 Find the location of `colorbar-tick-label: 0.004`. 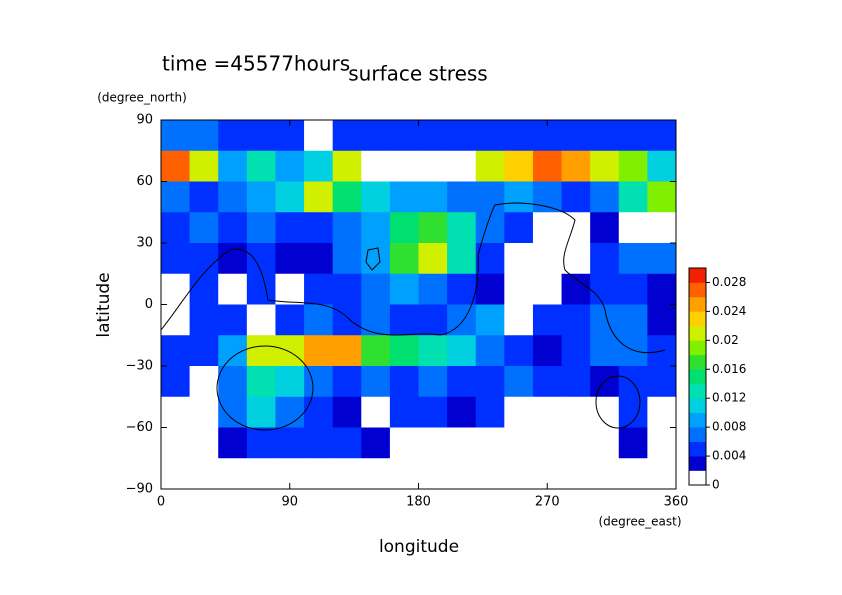

colorbar-tick-label: 0.004 is located at coordinates (729, 456).